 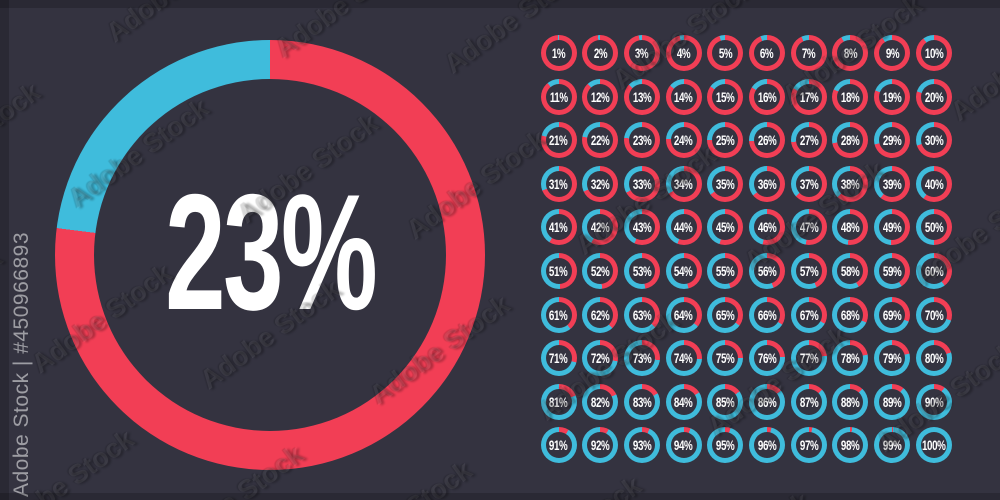 I want to click on donut-hole: 62%, so click(x=600, y=314).